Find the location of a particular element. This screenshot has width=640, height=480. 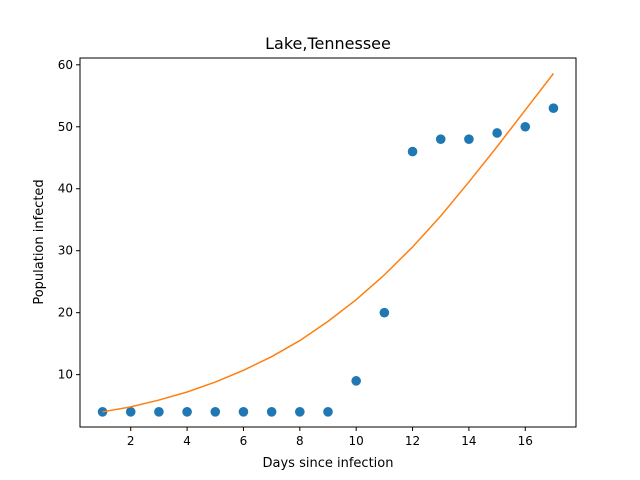

y-tick-label: 10 is located at coordinates (65, 375).